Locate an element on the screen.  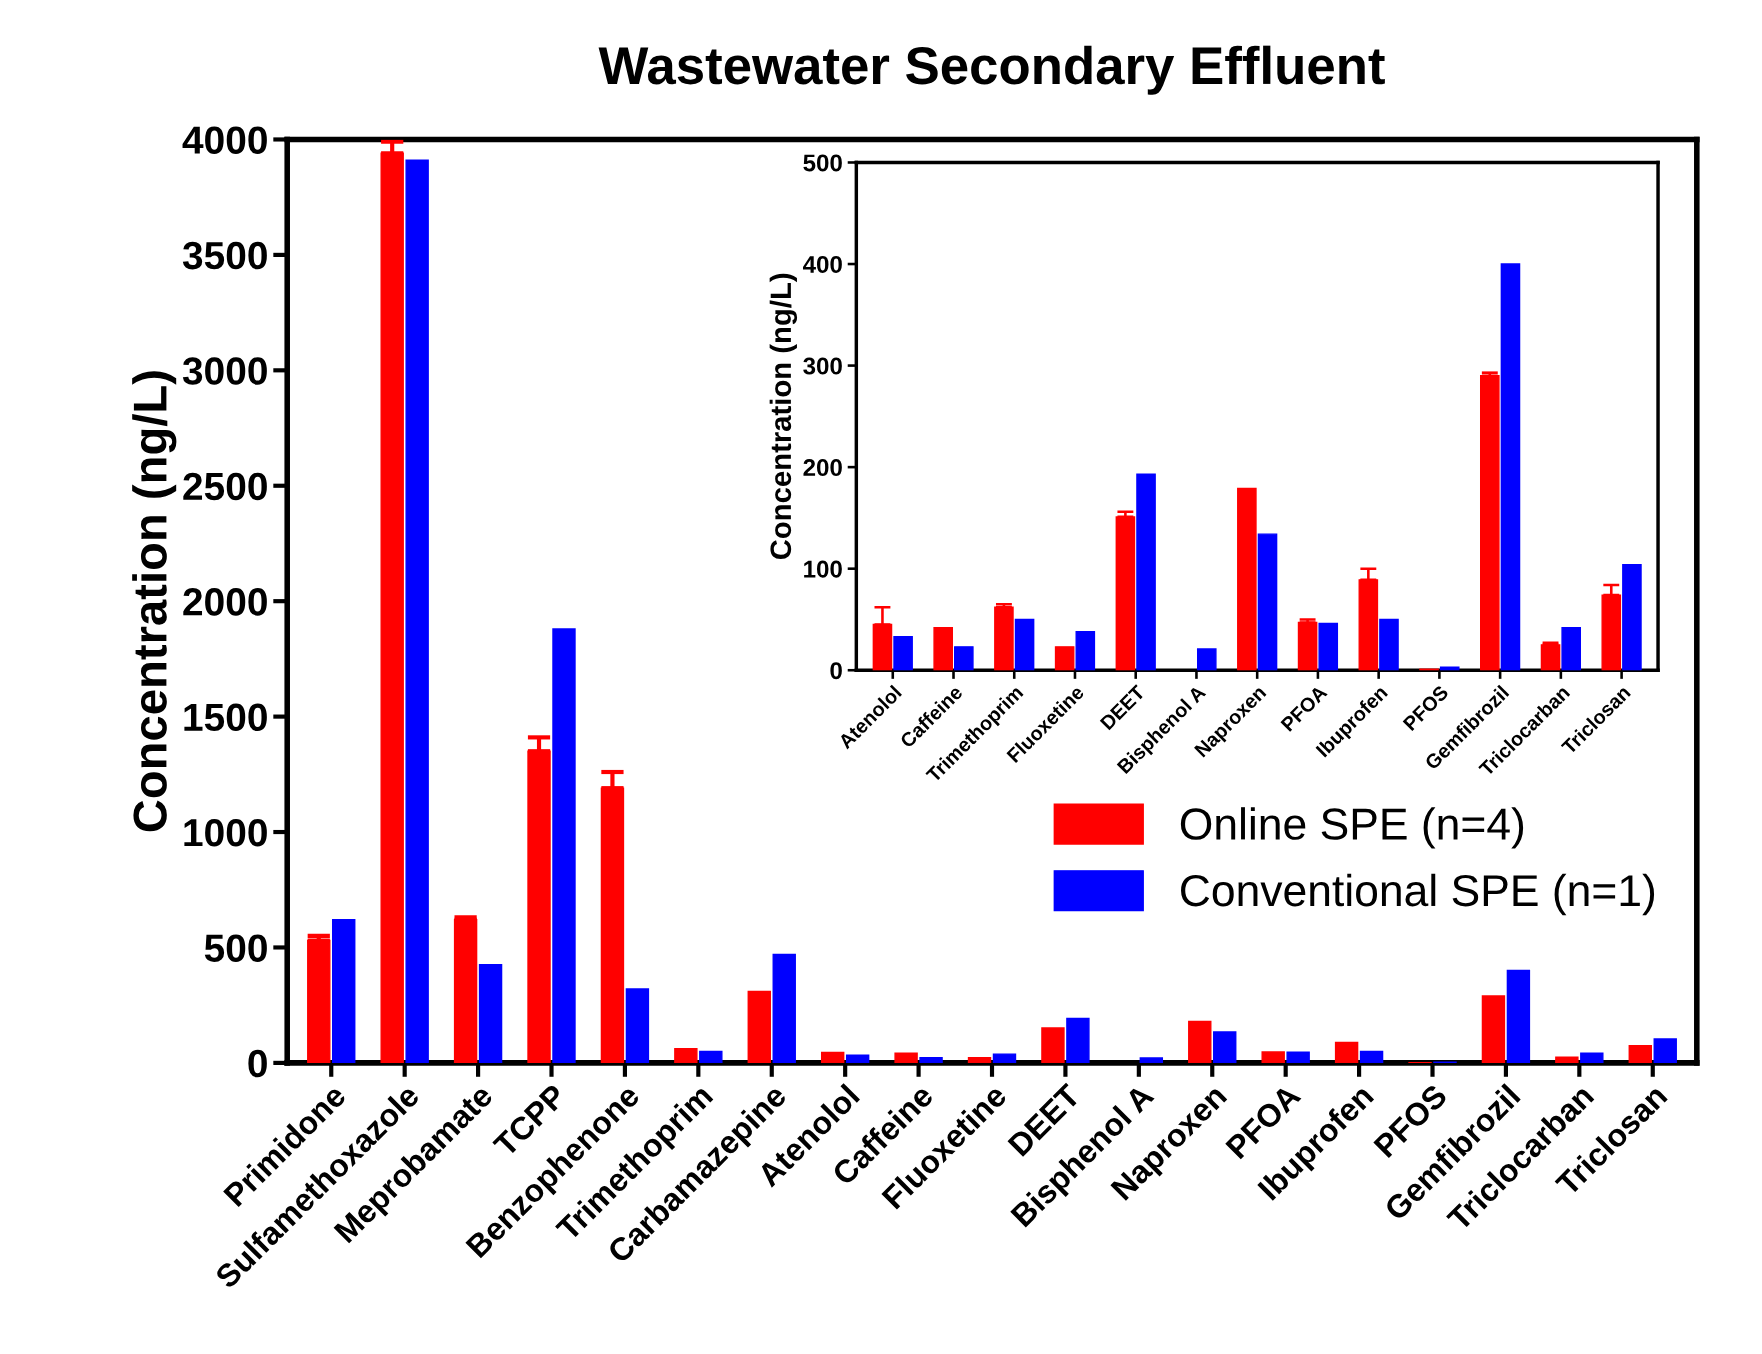
legend-label: Online SPE (n=4) is located at coordinates (1352, 828).